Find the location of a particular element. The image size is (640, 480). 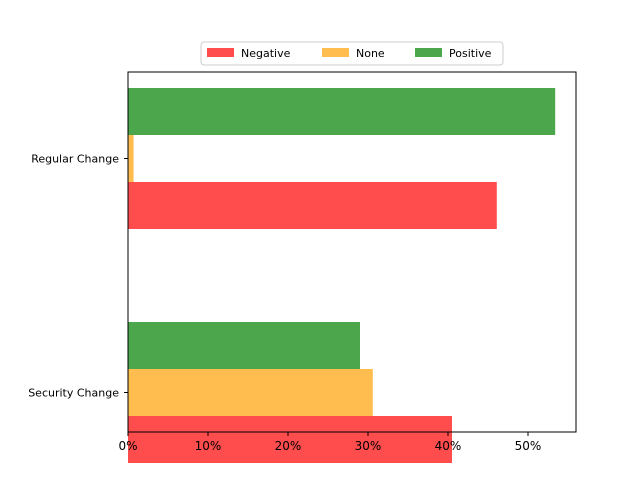

x-tick-label: 30% is located at coordinates (368, 446).